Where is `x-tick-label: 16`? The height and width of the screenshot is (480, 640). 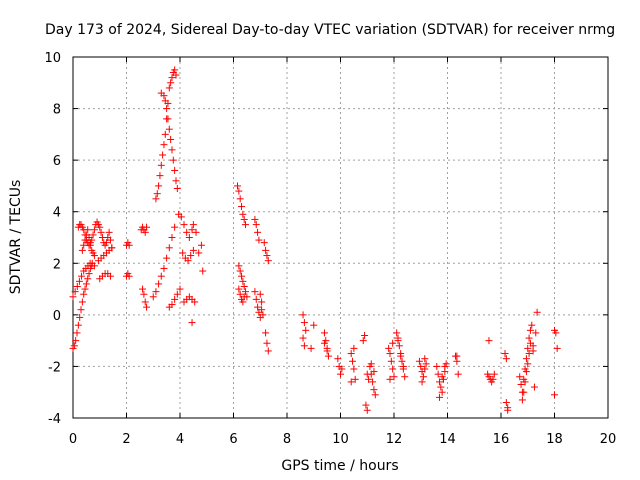
x-tick-label: 16 is located at coordinates (501, 439).